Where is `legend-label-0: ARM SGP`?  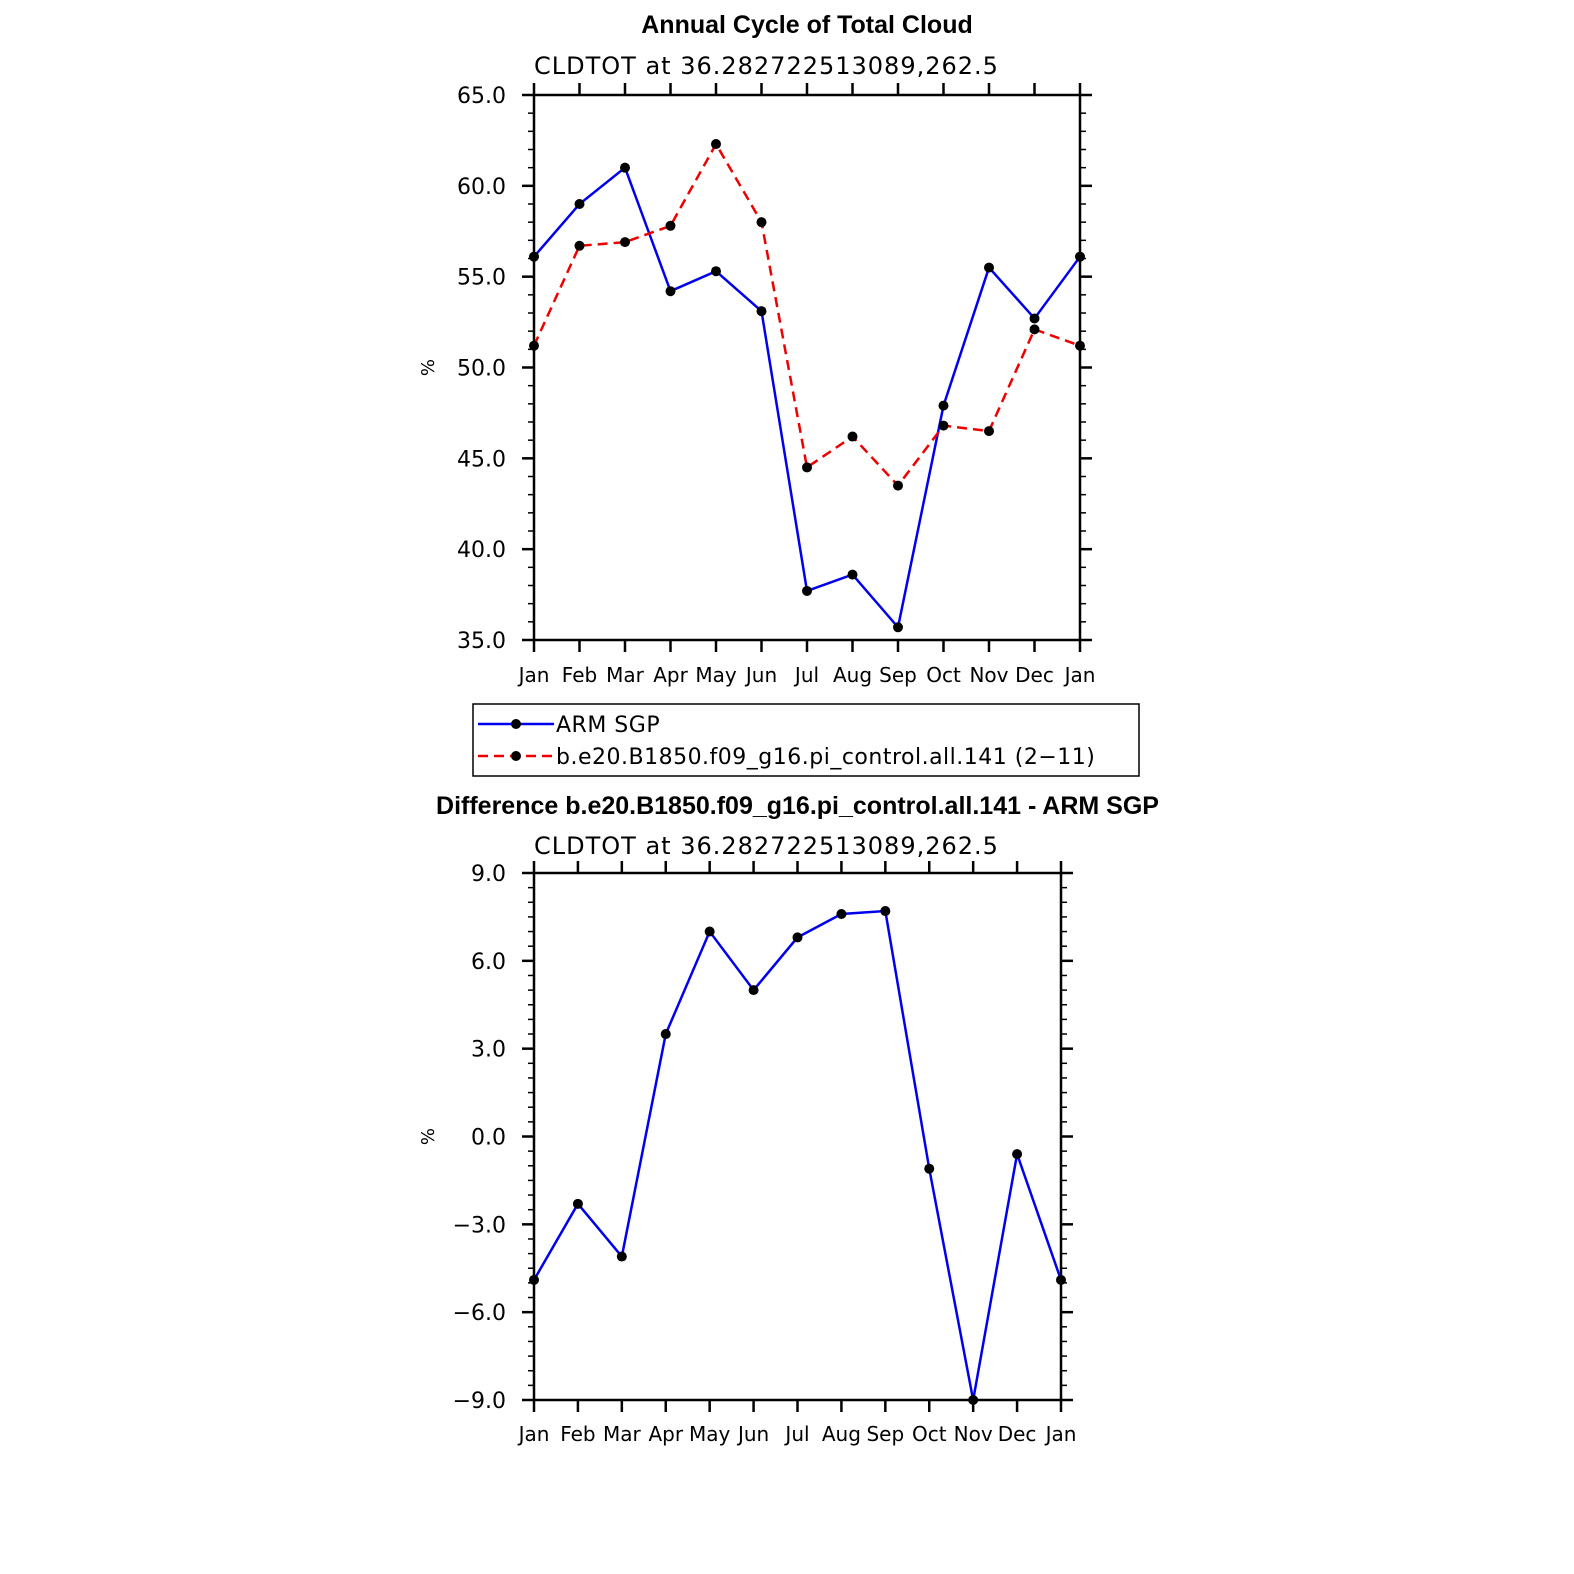 legend-label-0: ARM SGP is located at coordinates (608, 725).